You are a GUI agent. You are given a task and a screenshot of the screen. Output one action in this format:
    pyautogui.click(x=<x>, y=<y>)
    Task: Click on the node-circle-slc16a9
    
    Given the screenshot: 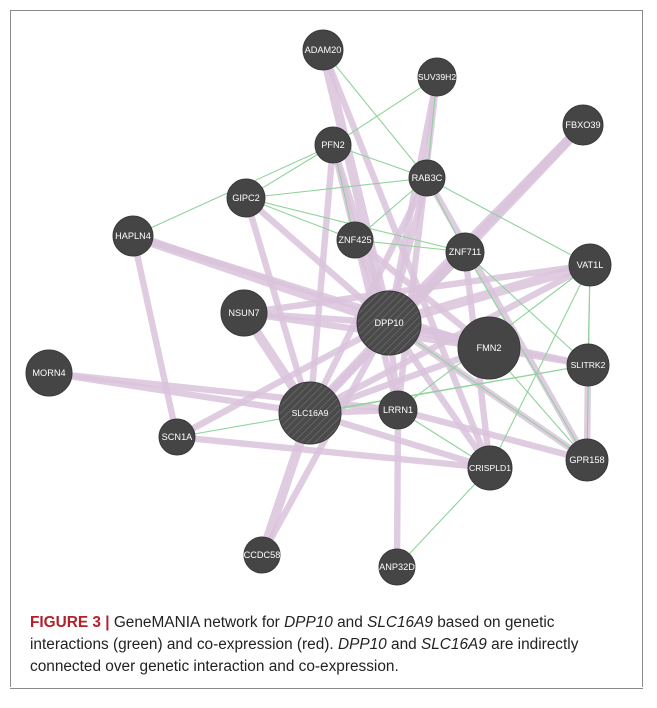 What is the action you would take?
    pyautogui.click(x=310, y=413)
    